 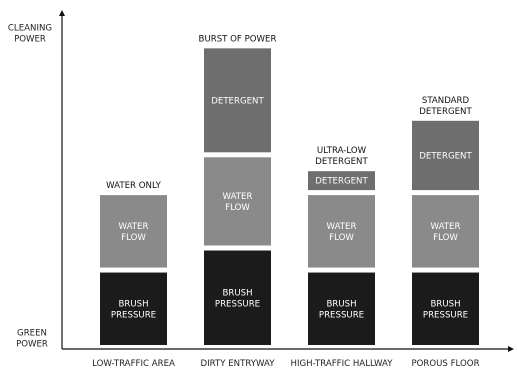 What do you see at coordinates (32, 334) in the screenshot?
I see `y-axis-bottom-label-line: GREEN` at bounding box center [32, 334].